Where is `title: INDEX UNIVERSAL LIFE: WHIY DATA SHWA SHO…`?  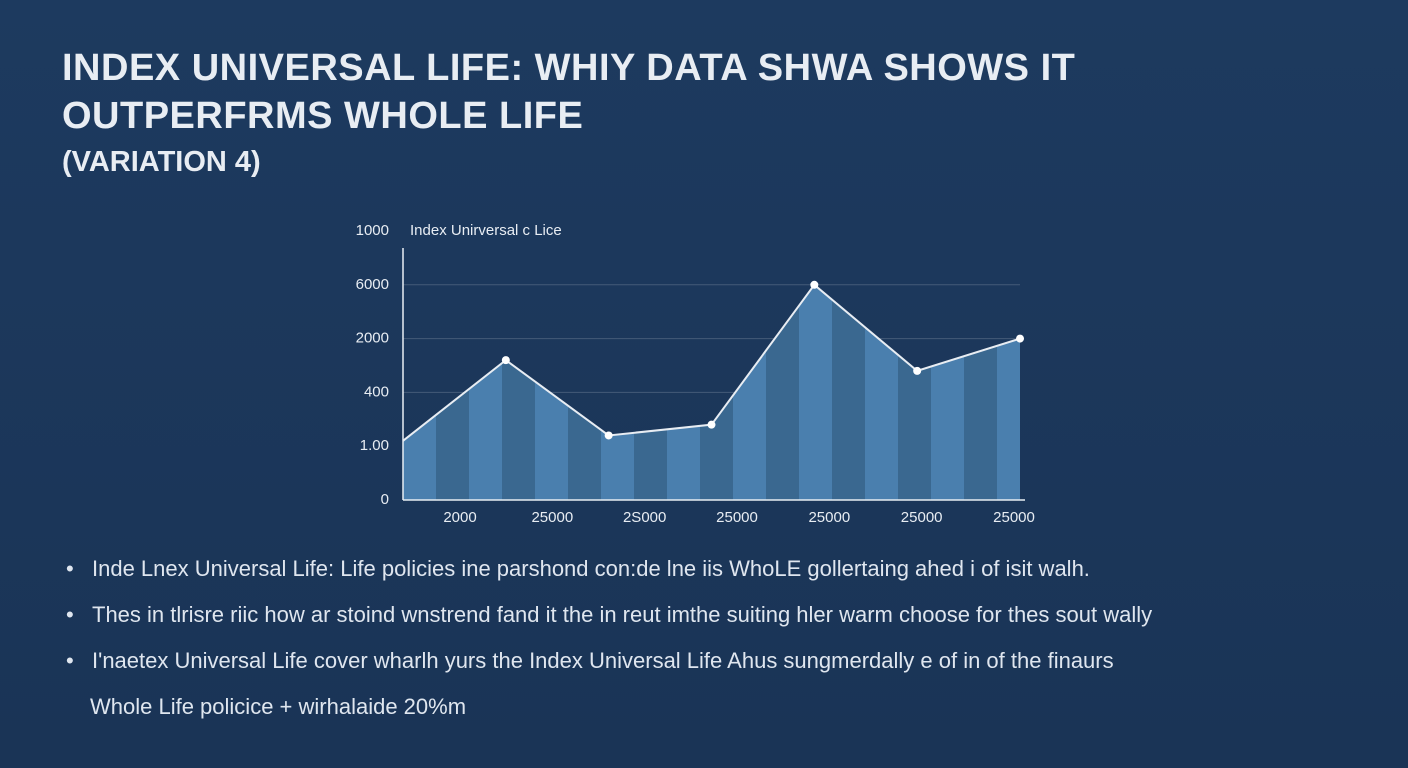 title: INDEX UNIVERSAL LIFE: WHIY DATA SHWA SHO… is located at coordinates (568, 92).